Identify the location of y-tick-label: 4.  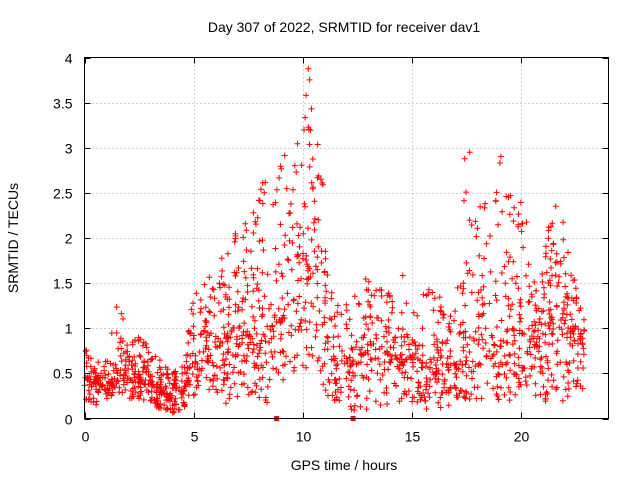
(69, 59).